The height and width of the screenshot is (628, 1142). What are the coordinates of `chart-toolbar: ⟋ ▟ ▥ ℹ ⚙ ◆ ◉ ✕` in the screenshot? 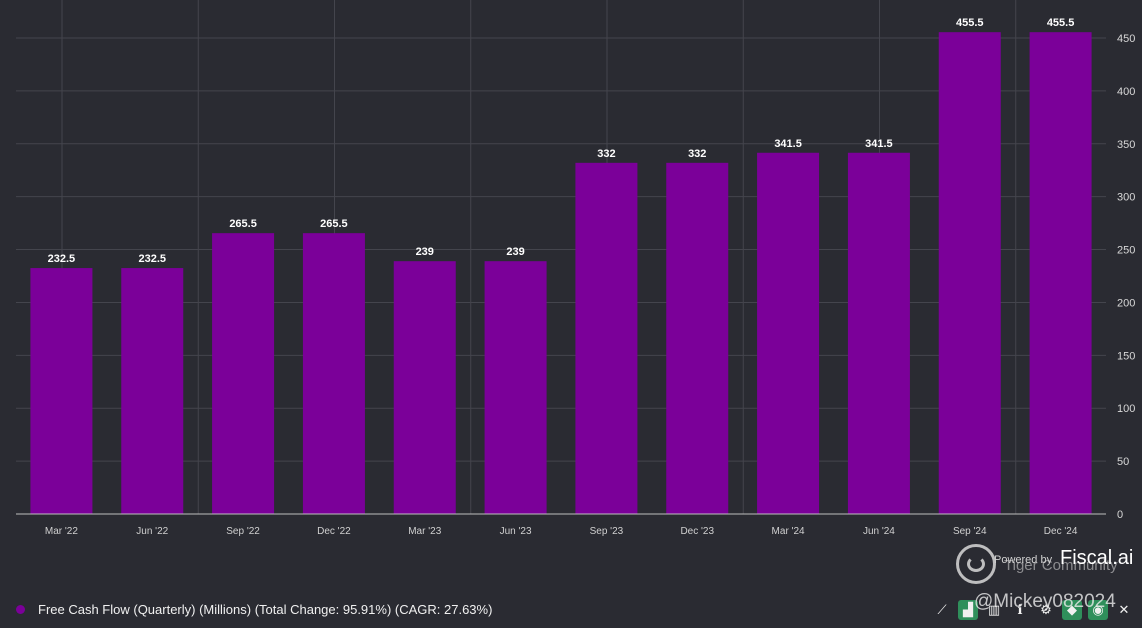 It's located at (1033, 610).